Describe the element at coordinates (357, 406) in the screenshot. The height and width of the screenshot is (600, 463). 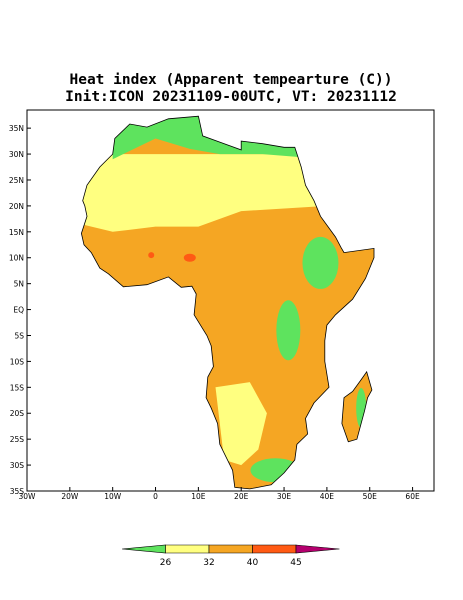
I see `coastline` at that location.